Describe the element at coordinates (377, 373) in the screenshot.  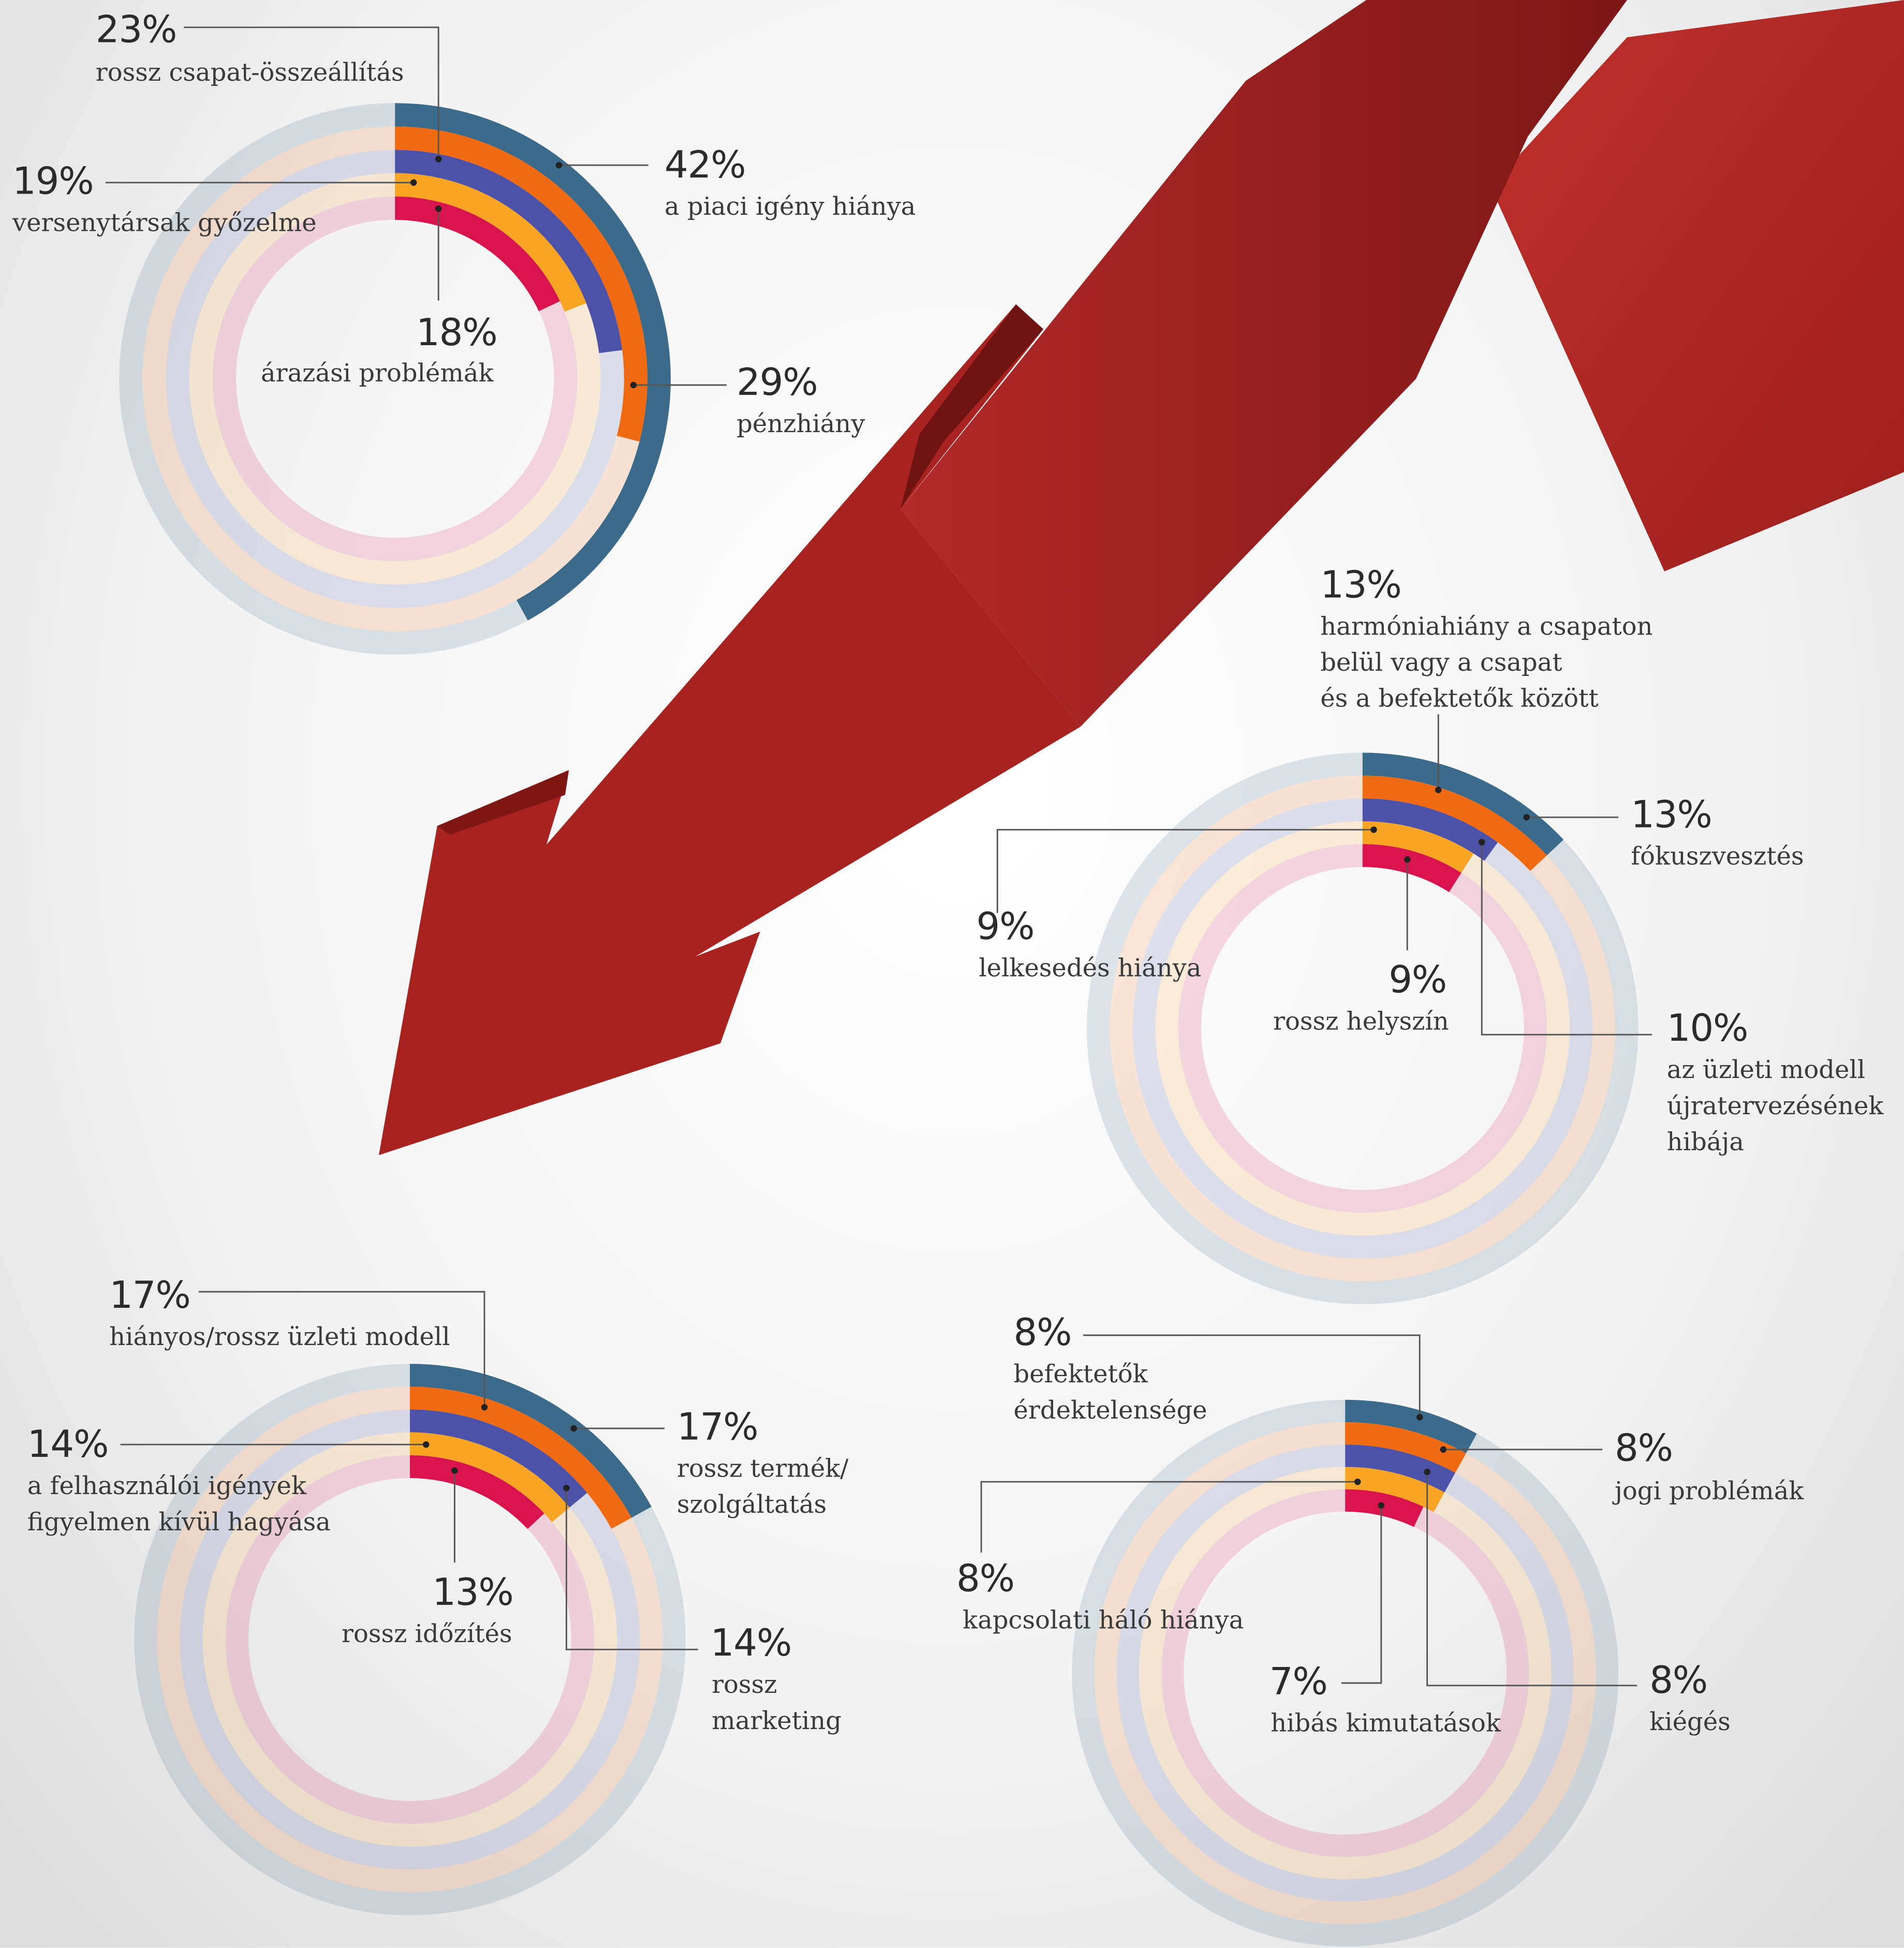
I see `category-label: árazási problémák` at that location.